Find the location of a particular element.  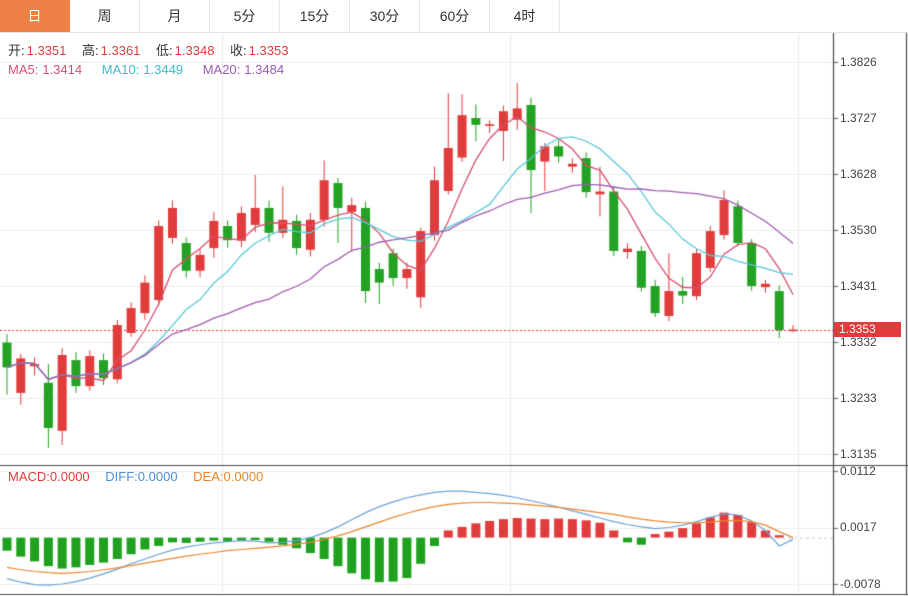

price-axis-label: 1.3727 is located at coordinates (858, 118).